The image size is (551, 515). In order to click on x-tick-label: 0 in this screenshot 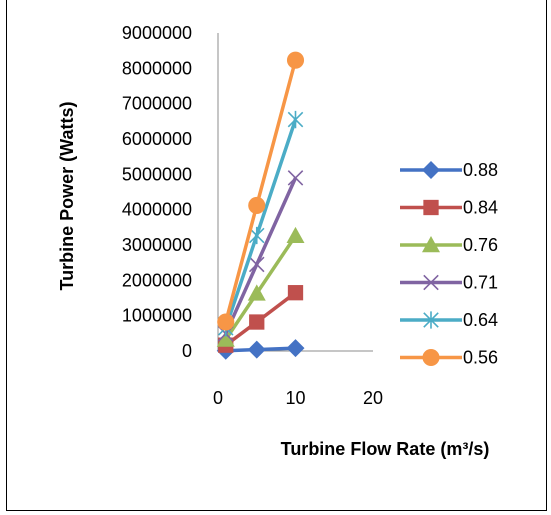, I will do `click(218, 398)`.